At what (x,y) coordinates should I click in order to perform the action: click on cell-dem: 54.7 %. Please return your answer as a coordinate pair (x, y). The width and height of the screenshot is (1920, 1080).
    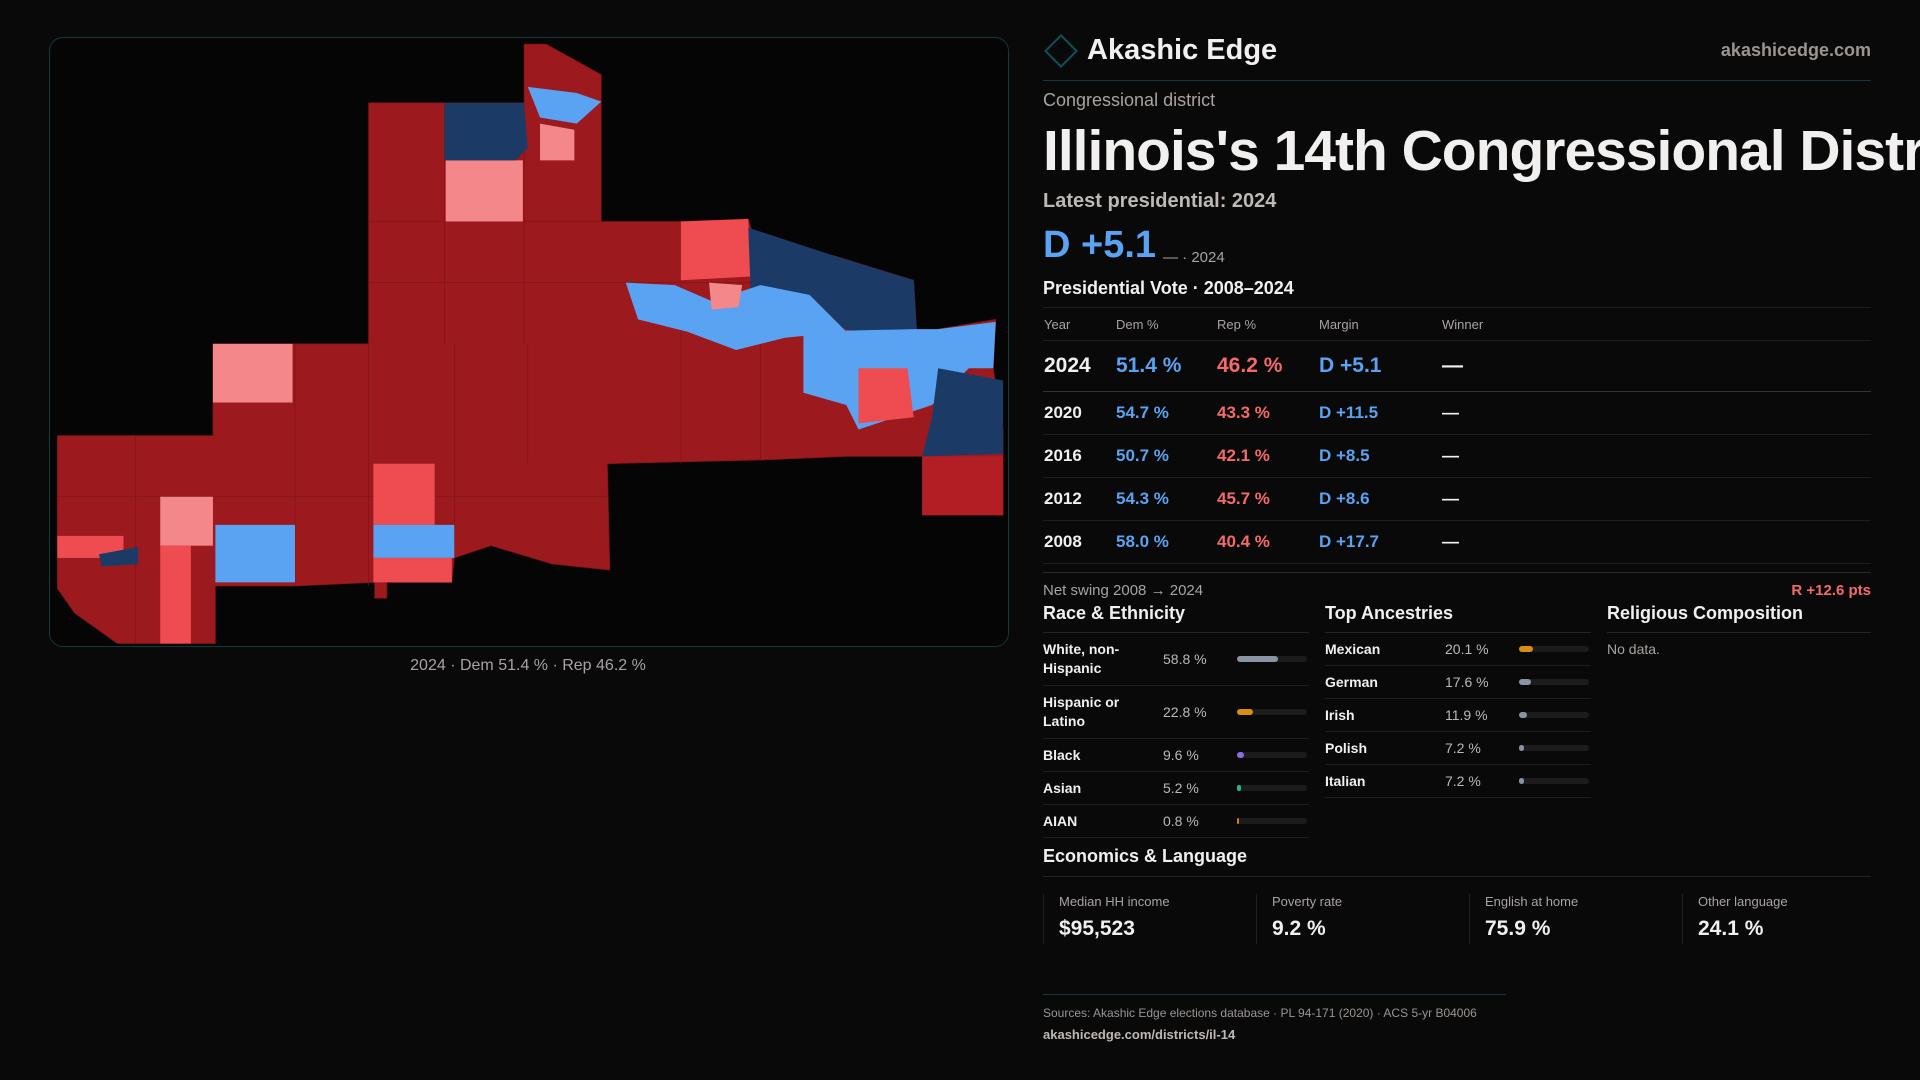
    Looking at the image, I should click on (1165, 413).